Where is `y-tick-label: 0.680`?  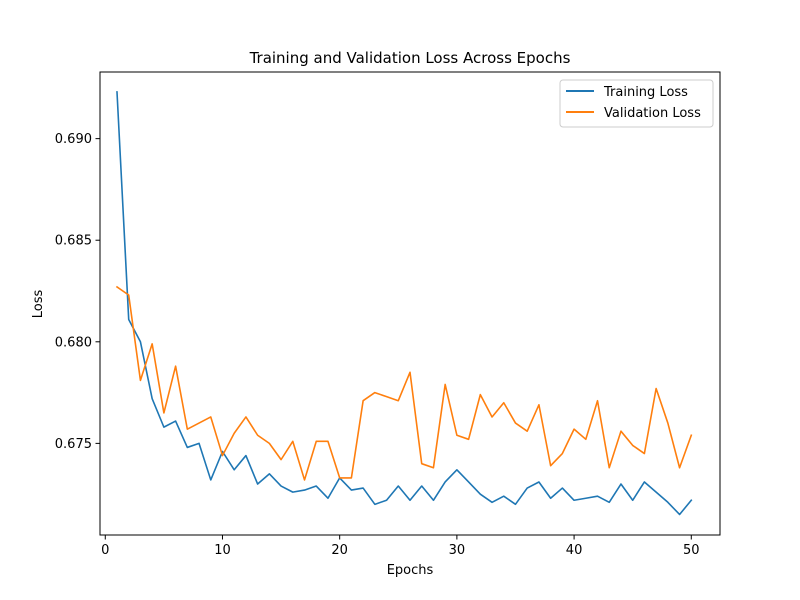
y-tick-label: 0.680 is located at coordinates (73, 342).